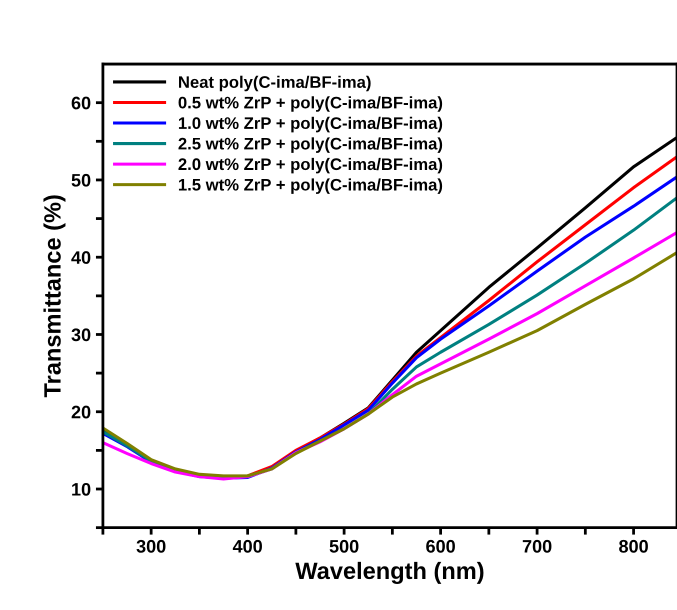 Image resolution: width=677 pixels, height=610 pixels. I want to click on y-tick-label: 40, so click(80, 257).